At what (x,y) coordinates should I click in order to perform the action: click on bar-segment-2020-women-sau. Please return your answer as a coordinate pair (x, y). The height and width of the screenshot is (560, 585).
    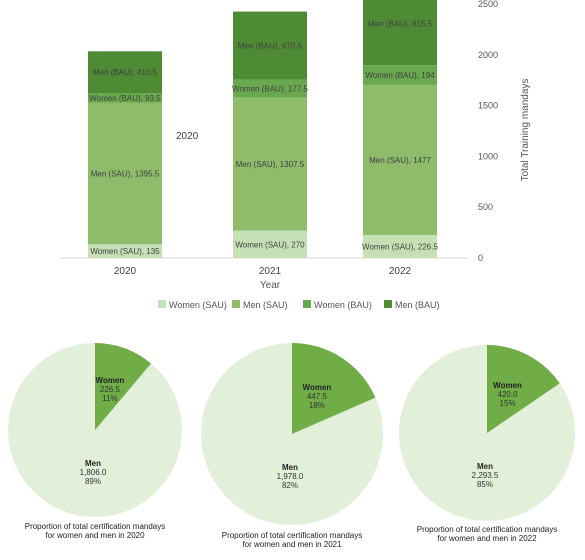
    Looking at the image, I should click on (125, 251).